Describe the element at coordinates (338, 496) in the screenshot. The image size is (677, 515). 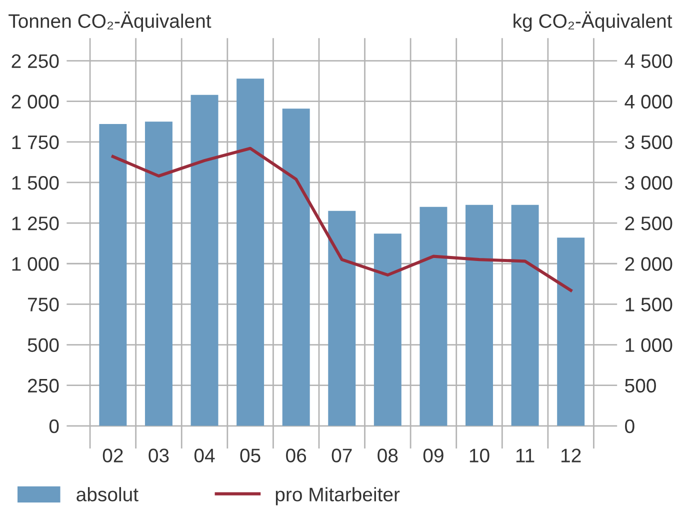
I see `legend-label: pro Mitarbeiter` at that location.